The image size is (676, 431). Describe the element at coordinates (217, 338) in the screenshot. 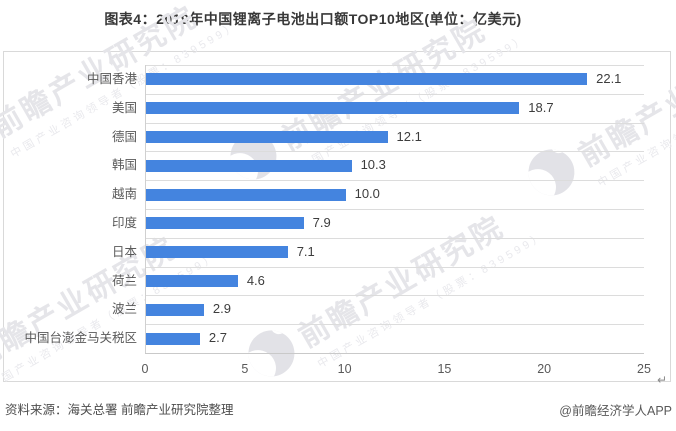

I see `value-label: 2.7` at that location.